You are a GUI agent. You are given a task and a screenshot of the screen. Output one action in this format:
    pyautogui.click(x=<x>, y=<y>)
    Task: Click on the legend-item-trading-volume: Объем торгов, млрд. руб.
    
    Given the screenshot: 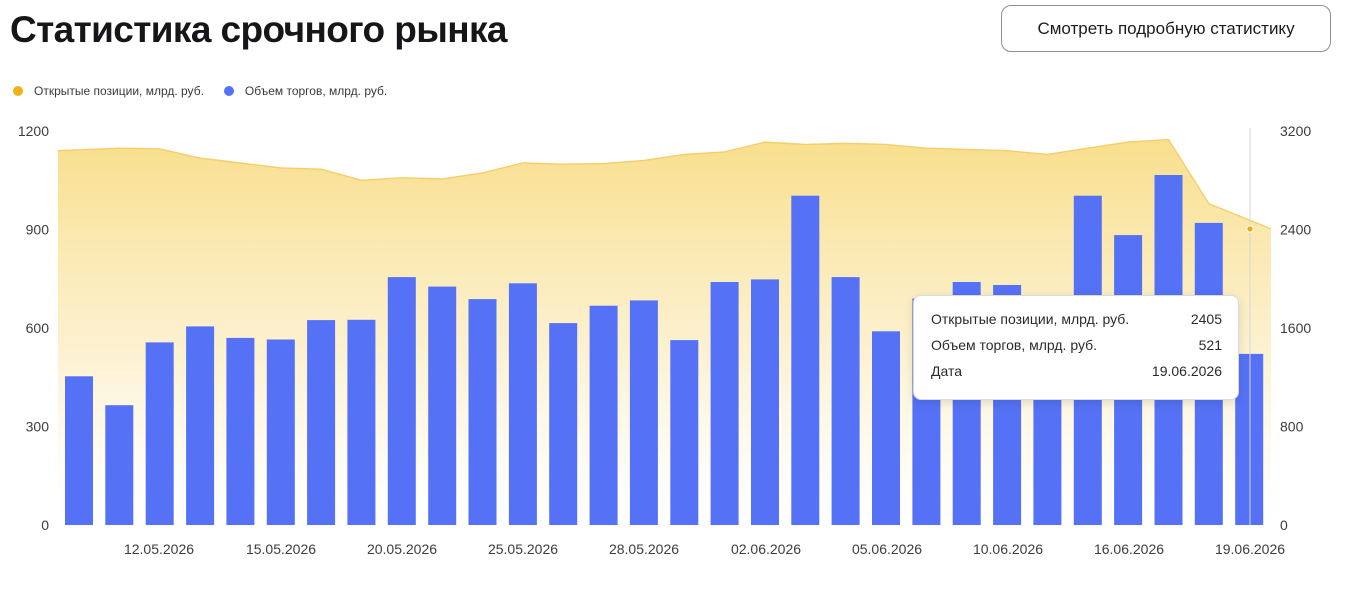 What is the action you would take?
    pyautogui.click(x=305, y=91)
    